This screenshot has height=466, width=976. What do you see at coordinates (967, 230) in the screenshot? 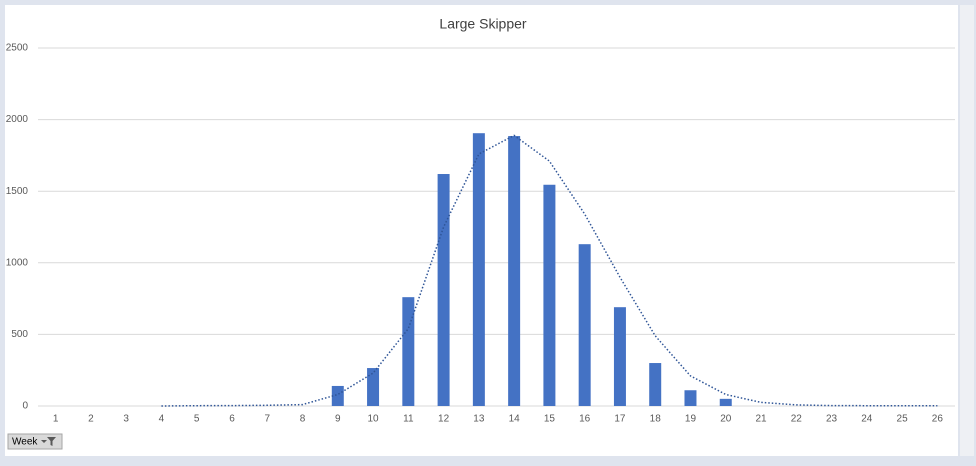
I see `side-strip` at bounding box center [967, 230].